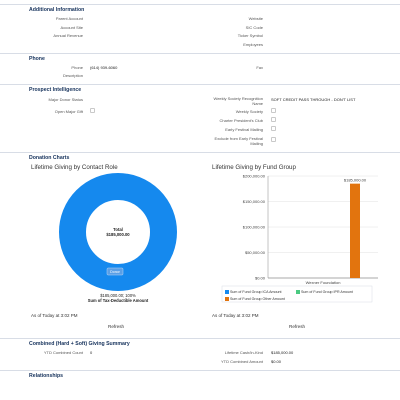 This screenshot has height=400, width=400. Describe the element at coordinates (250, 35) in the screenshot. I see `ticker-symbol-label: Ticker Symbol` at that location.